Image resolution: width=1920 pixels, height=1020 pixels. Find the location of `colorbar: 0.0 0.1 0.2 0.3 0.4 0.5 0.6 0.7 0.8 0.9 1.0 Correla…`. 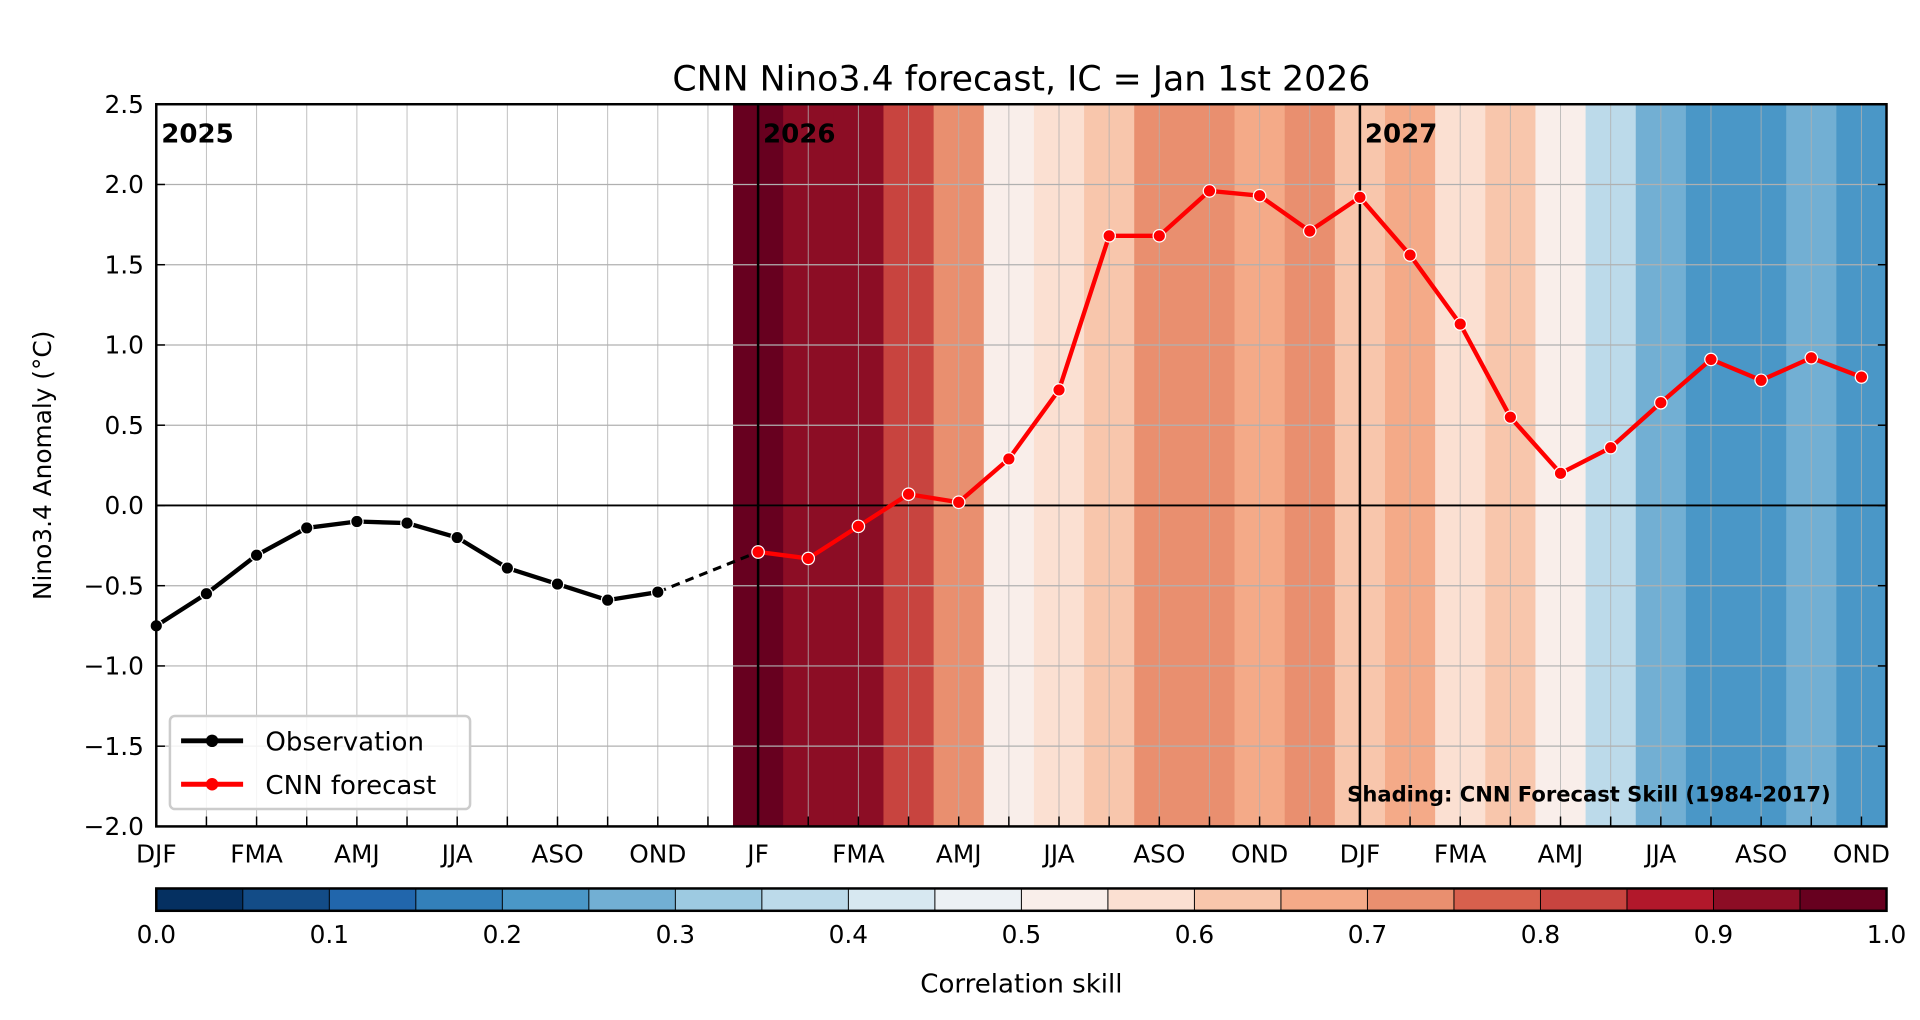

colorbar: 0.0 0.1 0.2 0.3 0.4 0.5 0.6 0.7 0.8 0.9 1.0 Correla… is located at coordinates (1021, 943).